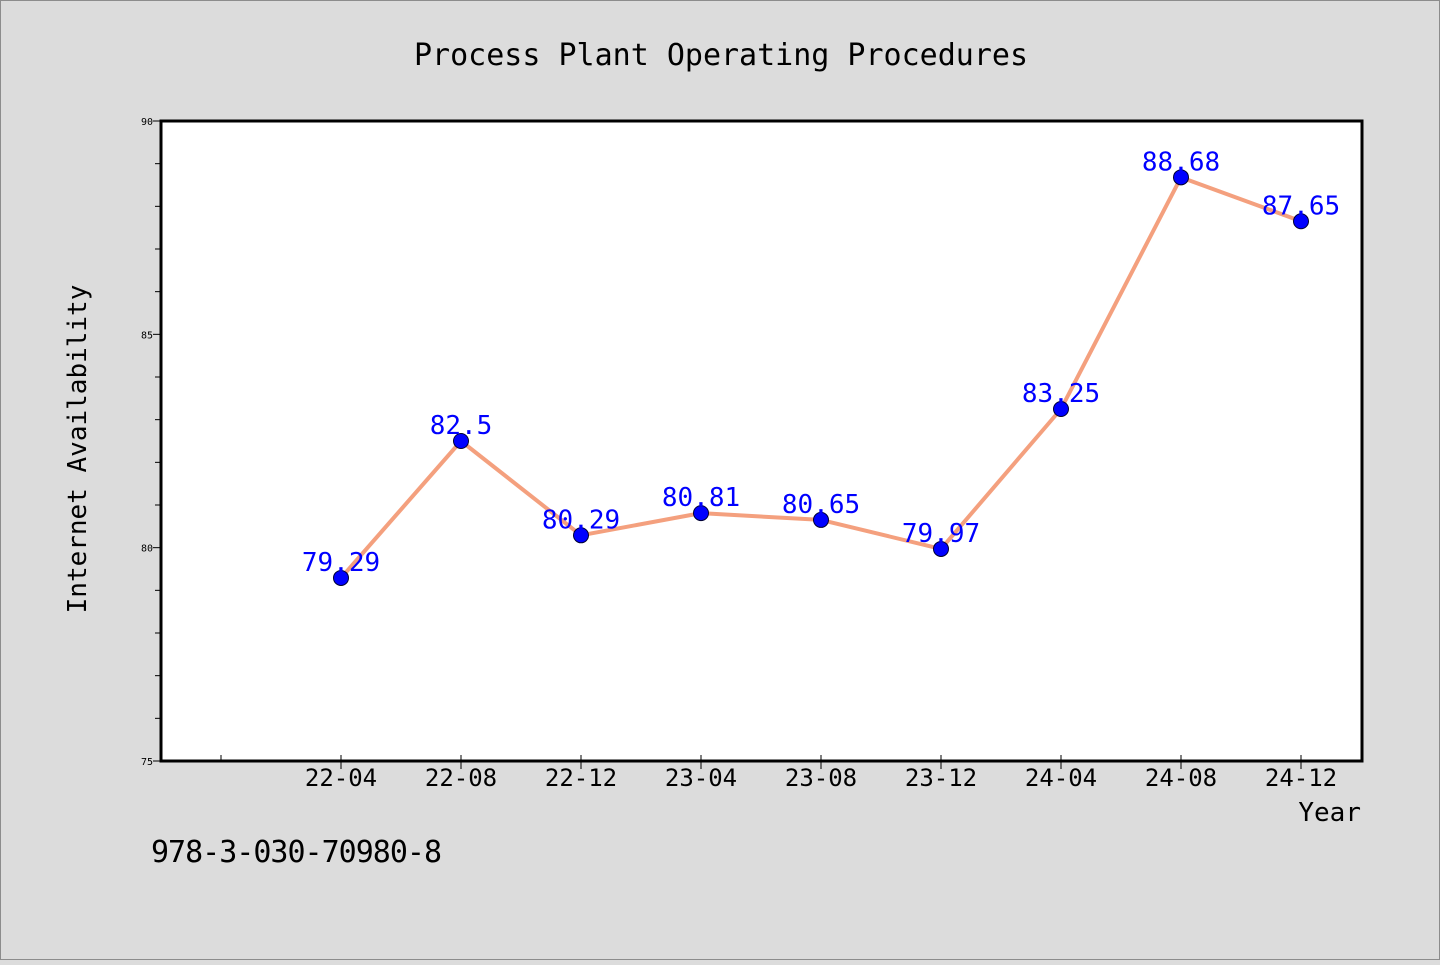 The image size is (1440, 965). Describe the element at coordinates (147, 122) in the screenshot. I see `y-tick-label: 90` at that location.